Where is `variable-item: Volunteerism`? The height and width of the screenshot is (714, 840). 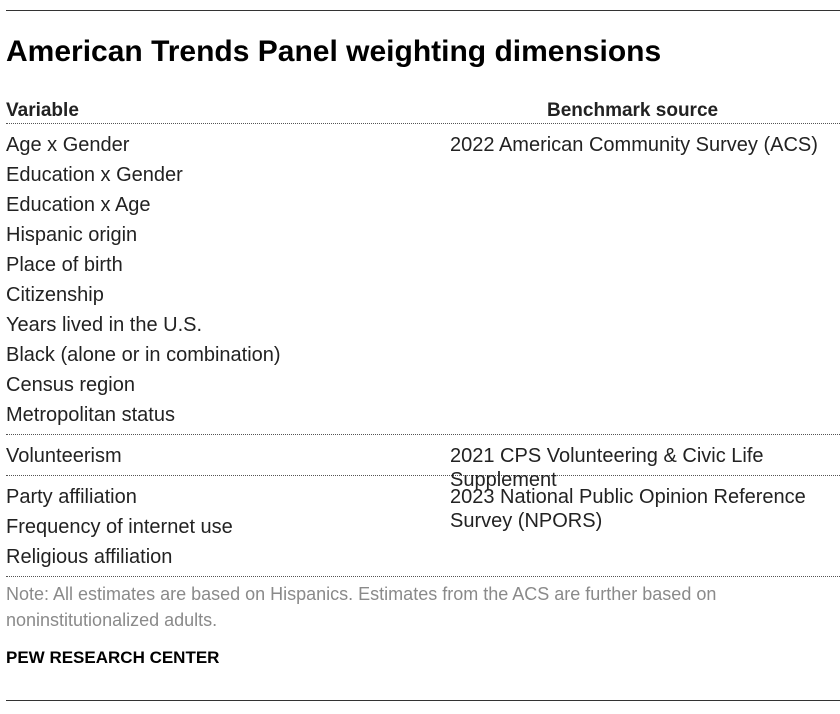
variable-item: Volunteerism is located at coordinates (64, 456).